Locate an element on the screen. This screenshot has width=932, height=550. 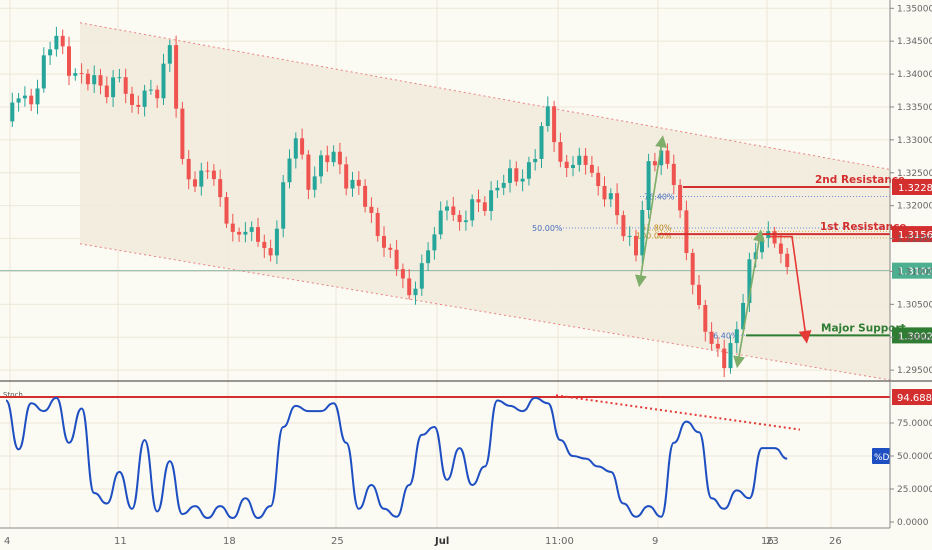
stoch-level-text: 94.6881 is located at coordinates (914, 398).